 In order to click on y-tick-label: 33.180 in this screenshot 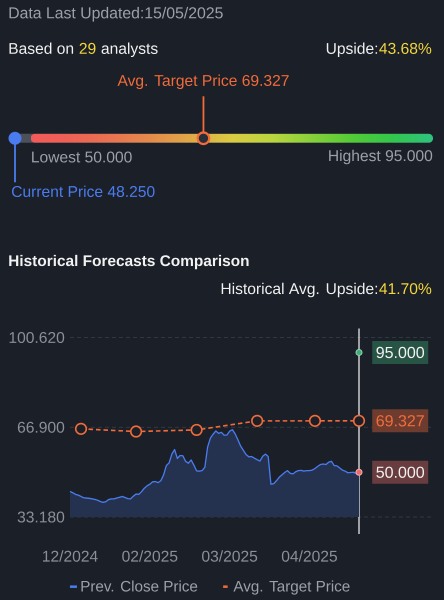, I will do `click(41, 517)`.